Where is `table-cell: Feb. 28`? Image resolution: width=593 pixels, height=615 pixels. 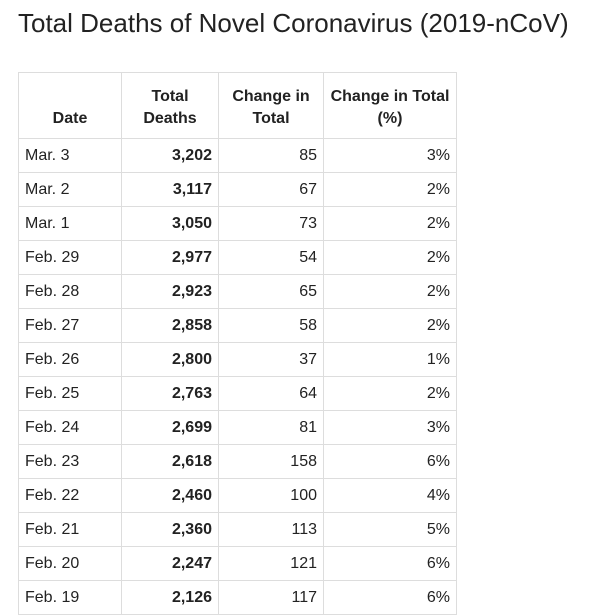
table-cell: Feb. 28 is located at coordinates (70, 291).